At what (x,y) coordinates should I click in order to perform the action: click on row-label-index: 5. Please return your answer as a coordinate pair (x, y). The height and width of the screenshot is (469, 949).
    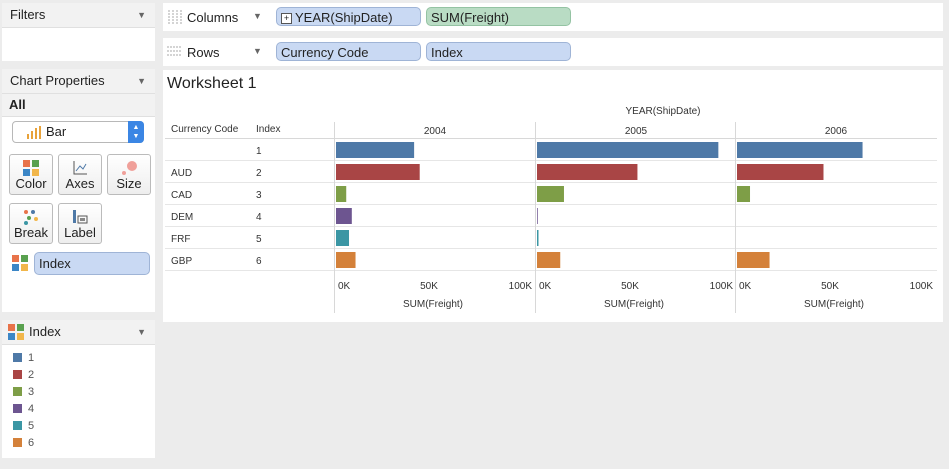
    Looking at the image, I should click on (259, 239).